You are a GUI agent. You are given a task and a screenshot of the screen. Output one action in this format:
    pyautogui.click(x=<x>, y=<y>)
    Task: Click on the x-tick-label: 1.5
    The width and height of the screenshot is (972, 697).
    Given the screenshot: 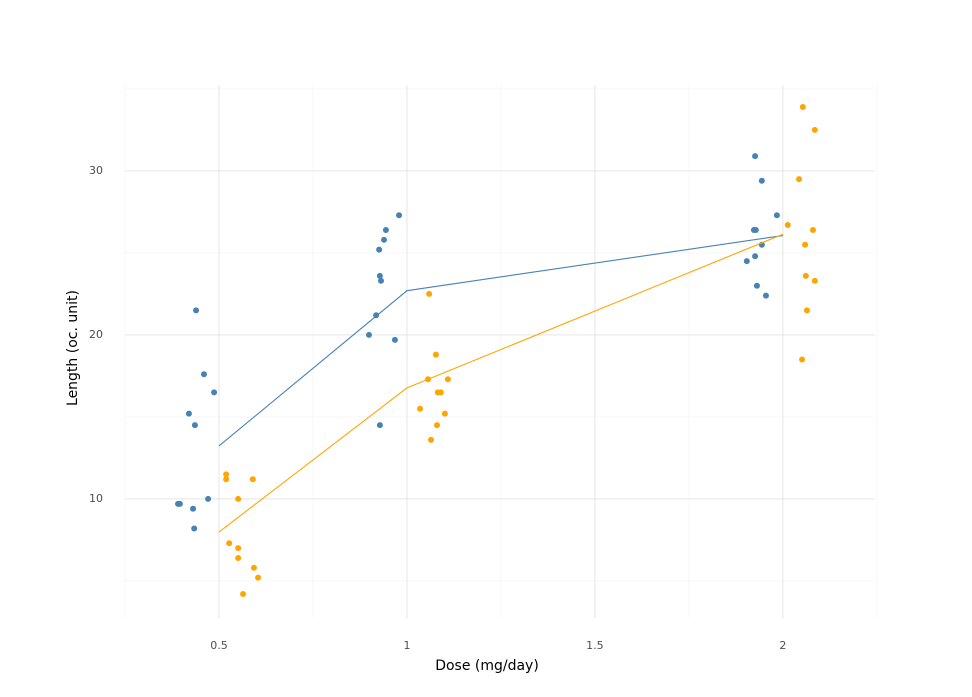 What is the action you would take?
    pyautogui.click(x=595, y=645)
    